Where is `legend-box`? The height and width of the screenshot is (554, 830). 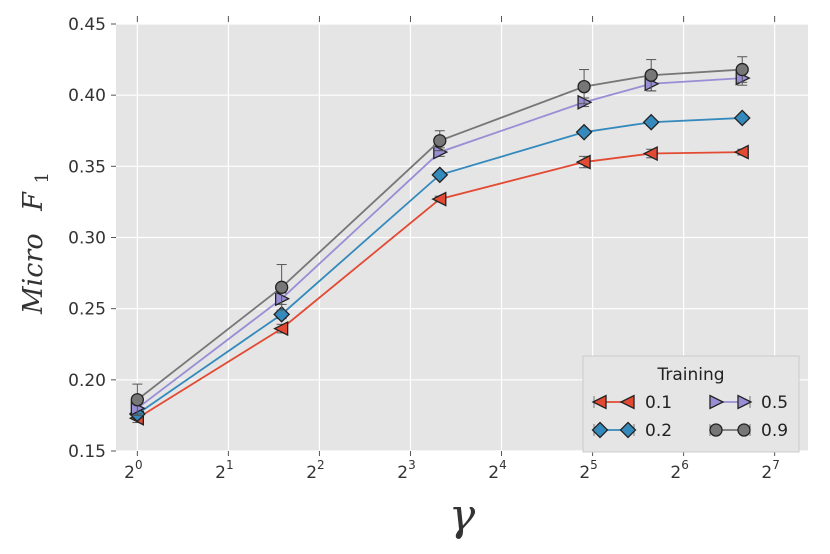
legend-box is located at coordinates (691, 404).